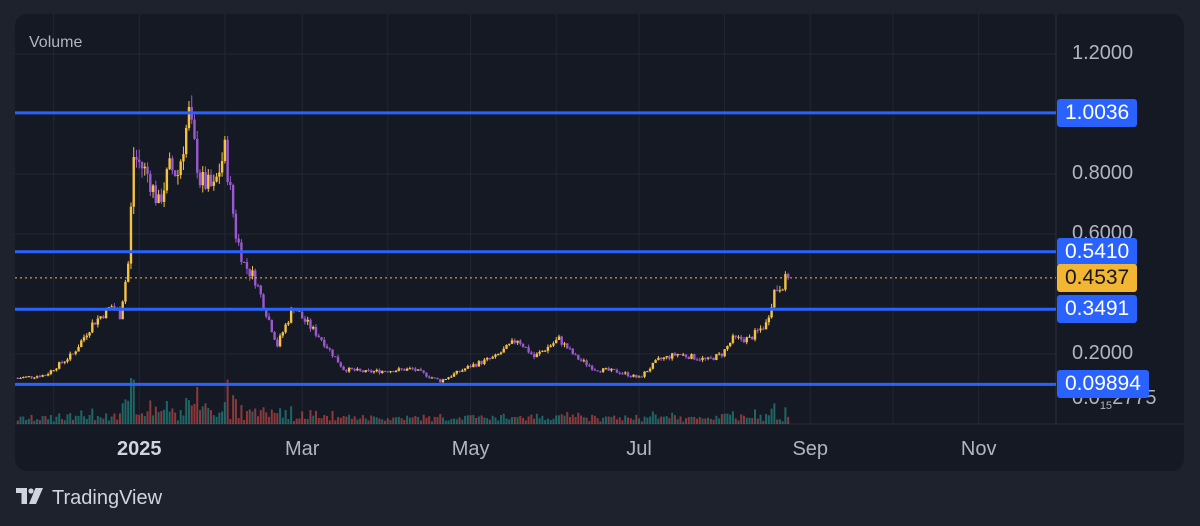 The image size is (1200, 526). Describe the element at coordinates (639, 449) in the screenshot. I see `time-tick-label: Jul` at that location.